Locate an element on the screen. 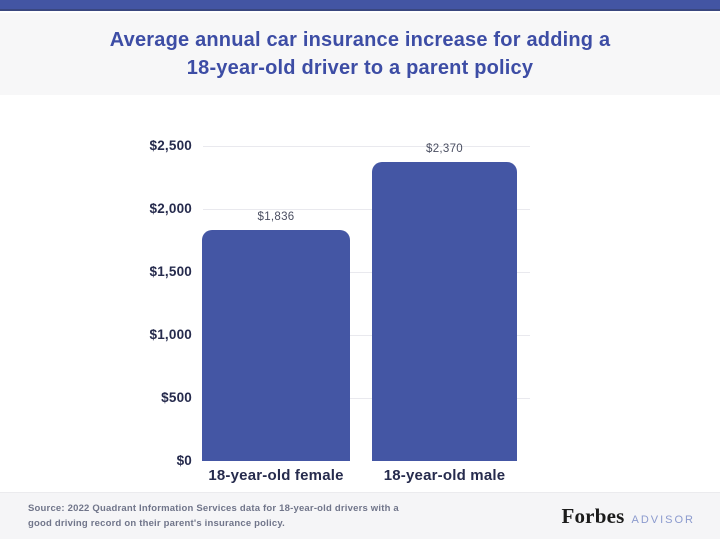  y-axis-tick-label: $2,500 is located at coordinates (170, 145).